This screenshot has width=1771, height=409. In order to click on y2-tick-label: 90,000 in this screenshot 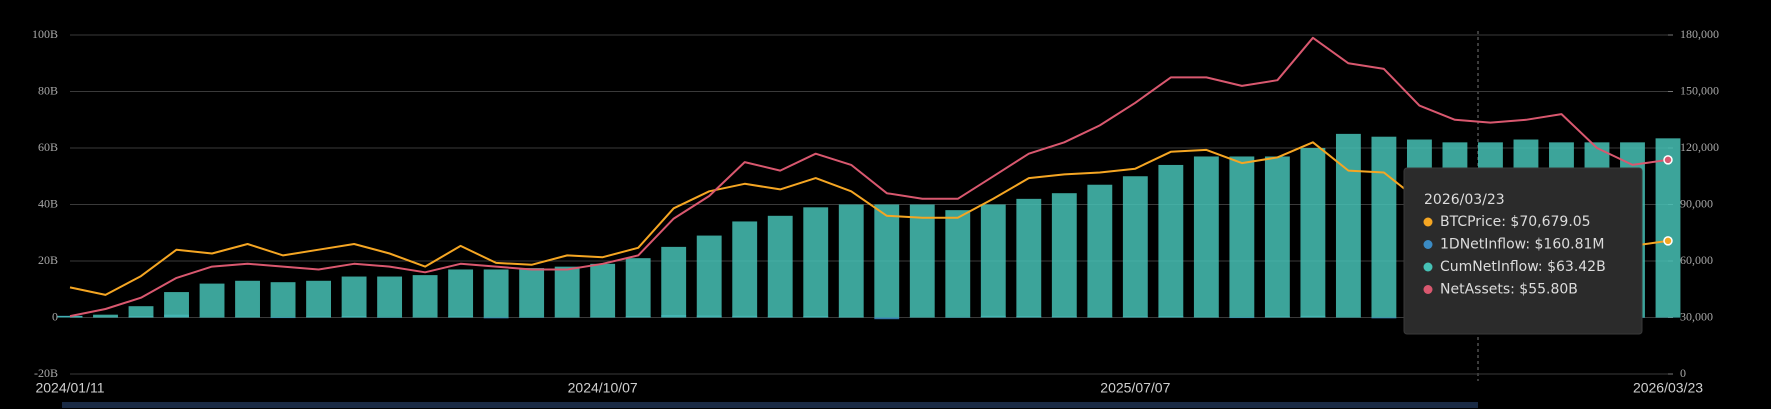, I will do `click(1696, 203)`.